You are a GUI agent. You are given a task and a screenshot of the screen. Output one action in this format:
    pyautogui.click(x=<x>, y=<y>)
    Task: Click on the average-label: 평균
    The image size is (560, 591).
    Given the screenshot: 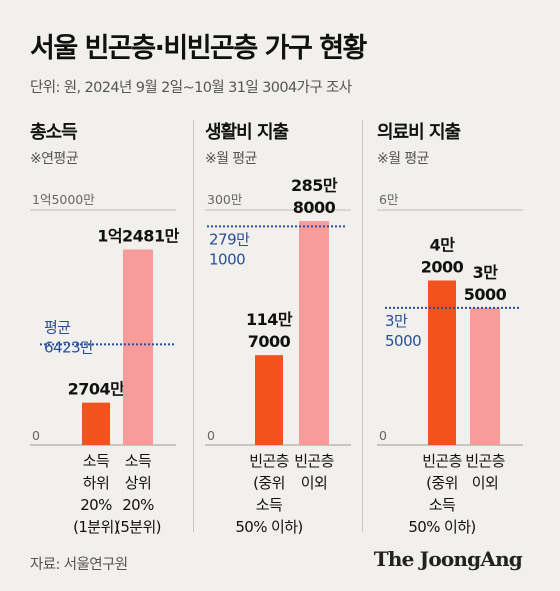 What is the action you would take?
    pyautogui.click(x=57, y=327)
    